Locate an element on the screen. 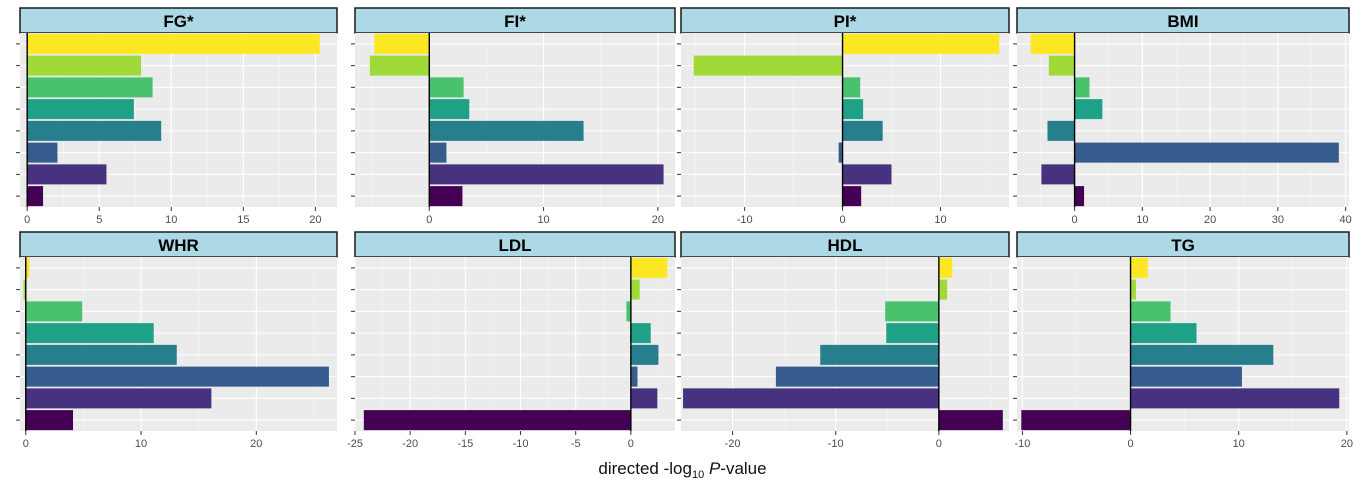  facet-title: BMI is located at coordinates (1182, 21).